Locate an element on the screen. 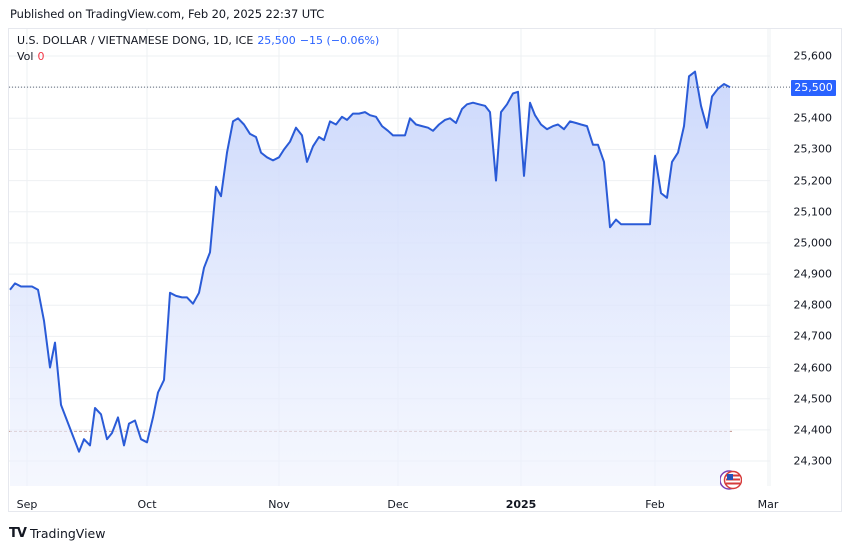 This screenshot has width=850, height=551. price-axis-label: 25,000 is located at coordinates (813, 243).